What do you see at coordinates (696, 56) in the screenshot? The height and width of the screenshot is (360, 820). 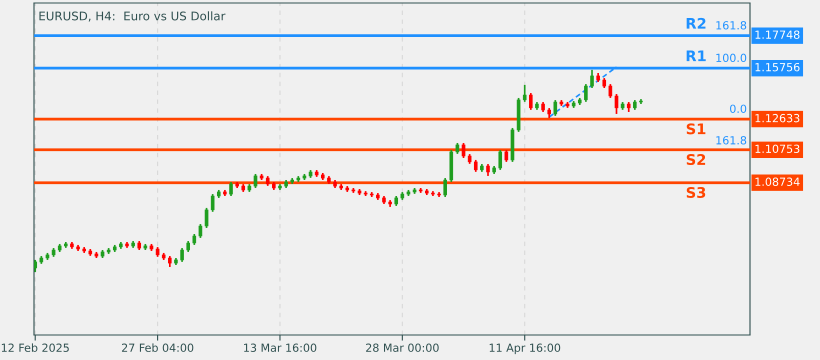 I see `annotation: R1` at bounding box center [696, 56].